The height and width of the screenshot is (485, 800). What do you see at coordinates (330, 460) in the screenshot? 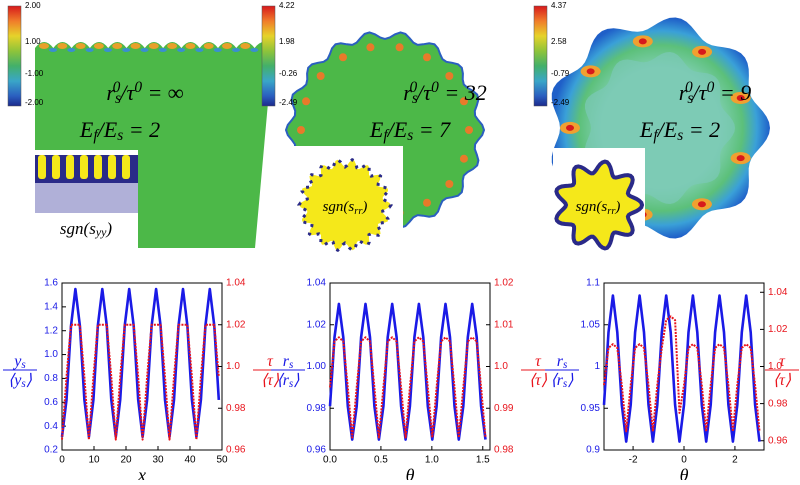
I see `x-tick-label: 0.0` at bounding box center [330, 460].